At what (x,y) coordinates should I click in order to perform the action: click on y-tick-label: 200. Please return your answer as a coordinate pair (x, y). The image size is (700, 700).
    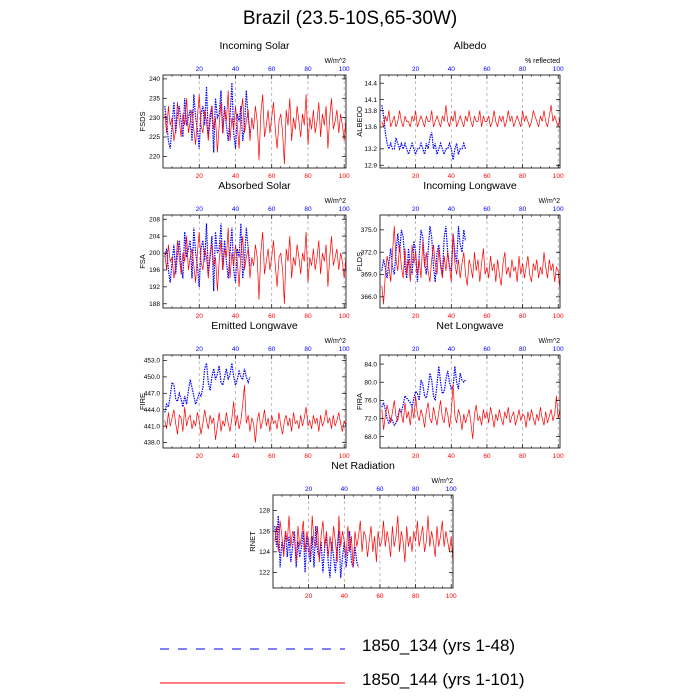
    Looking at the image, I should click on (154, 253).